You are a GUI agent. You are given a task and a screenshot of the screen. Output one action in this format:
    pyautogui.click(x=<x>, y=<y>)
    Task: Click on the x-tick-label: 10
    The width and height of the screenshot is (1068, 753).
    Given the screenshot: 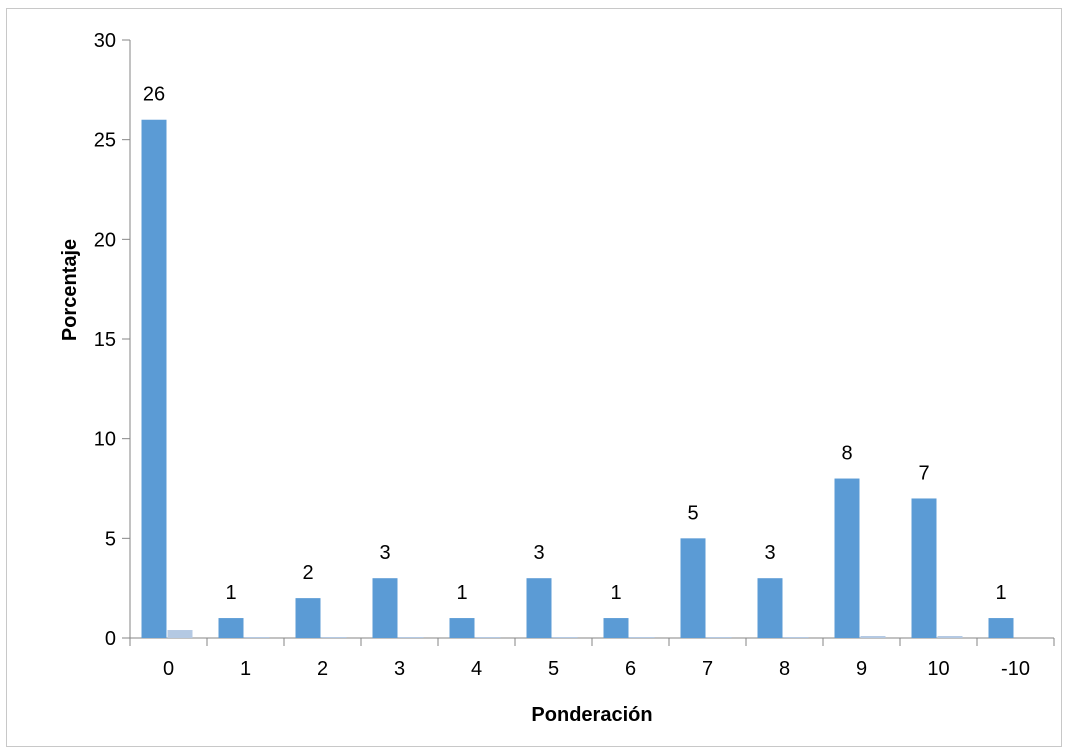 What is the action you would take?
    pyautogui.click(x=938, y=669)
    